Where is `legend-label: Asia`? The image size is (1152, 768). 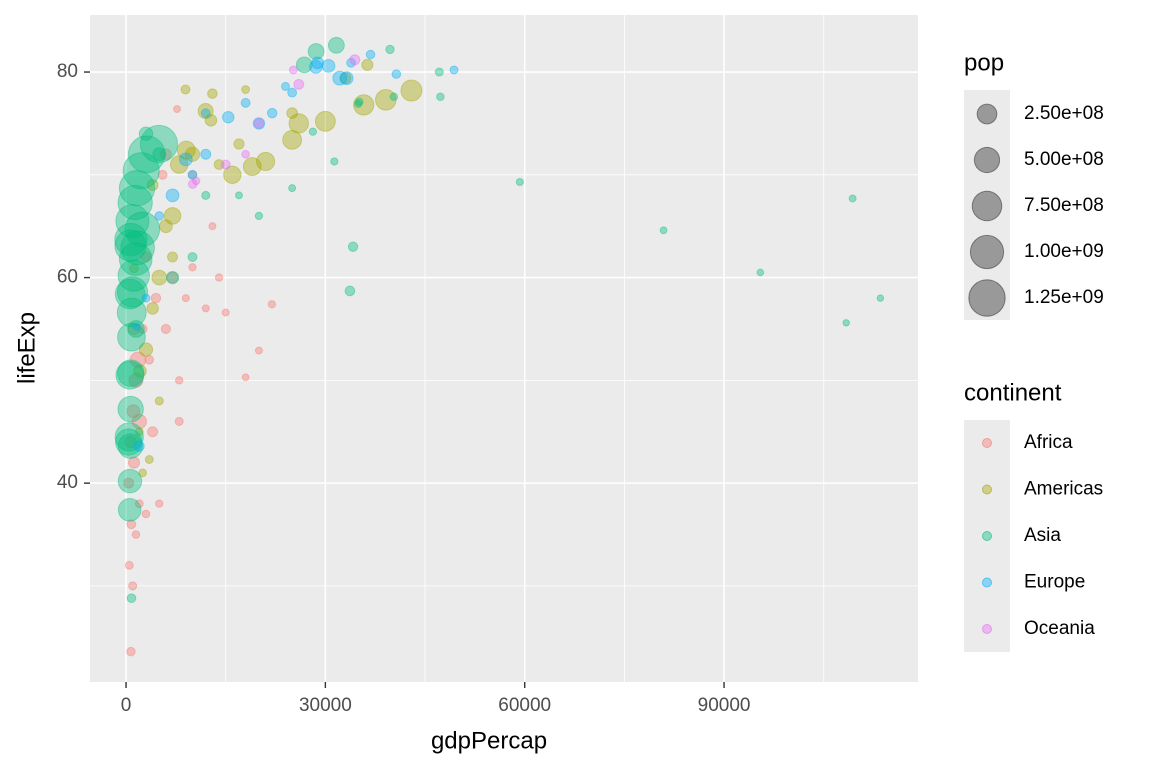 legend-label: Asia is located at coordinates (1042, 535).